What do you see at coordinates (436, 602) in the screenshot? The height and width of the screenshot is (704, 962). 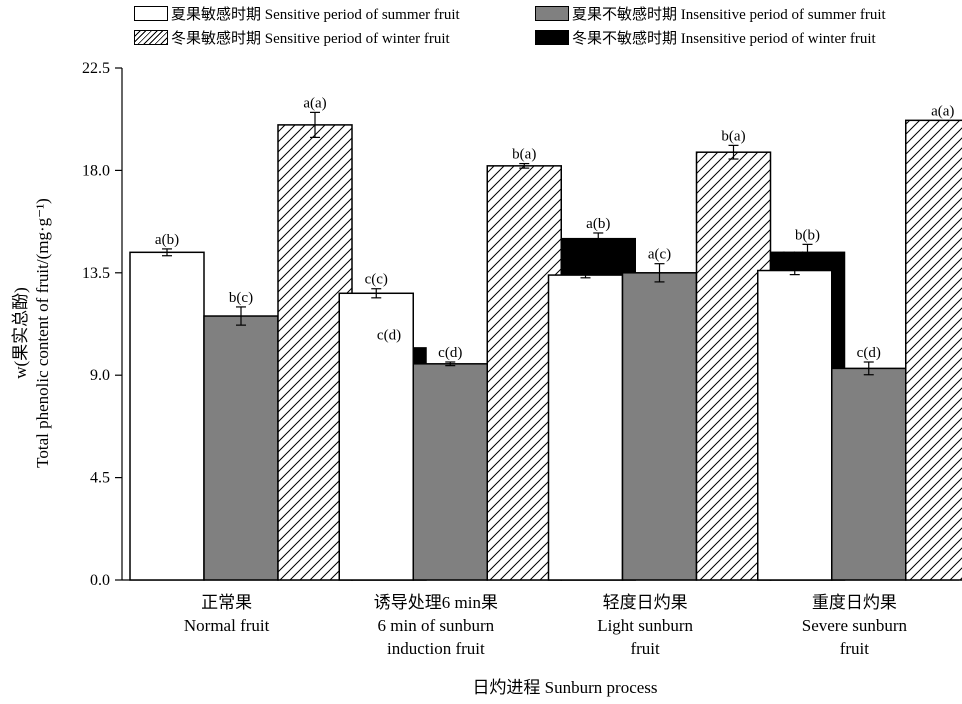 I see `x-tick-label: 诱导处理6 min果` at bounding box center [436, 602].